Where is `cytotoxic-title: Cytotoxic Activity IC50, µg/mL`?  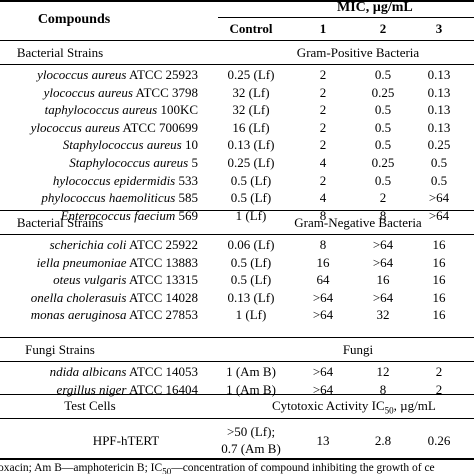 cytotoxic-title: Cytotoxic Activity IC50, µg/mL is located at coordinates (354, 407).